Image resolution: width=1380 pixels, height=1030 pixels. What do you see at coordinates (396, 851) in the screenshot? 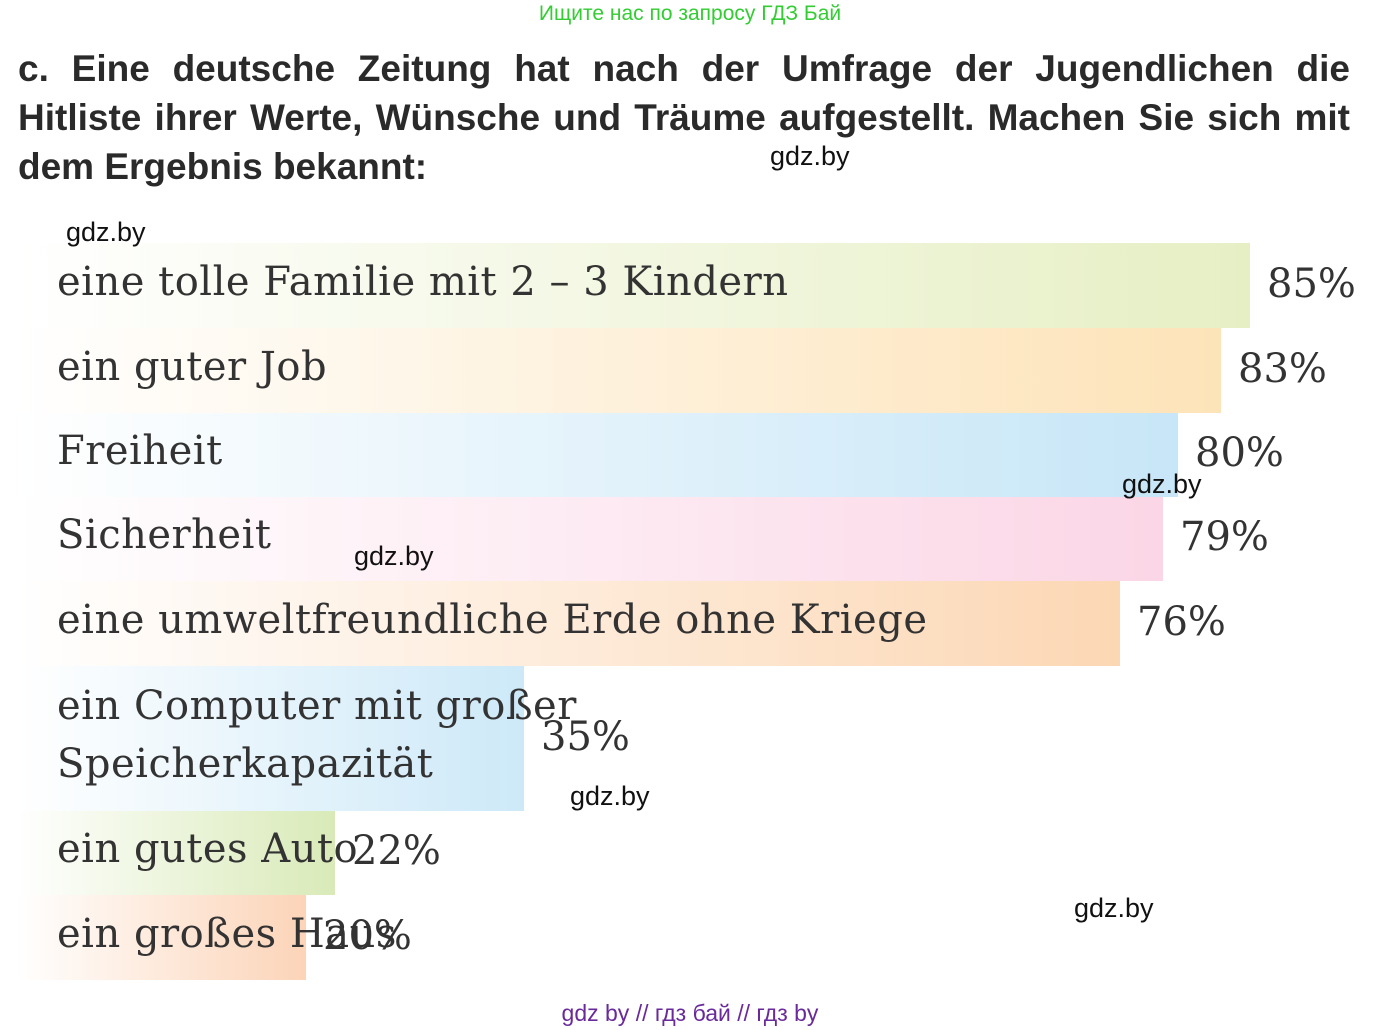
I see `value-label: 22%` at bounding box center [396, 851].